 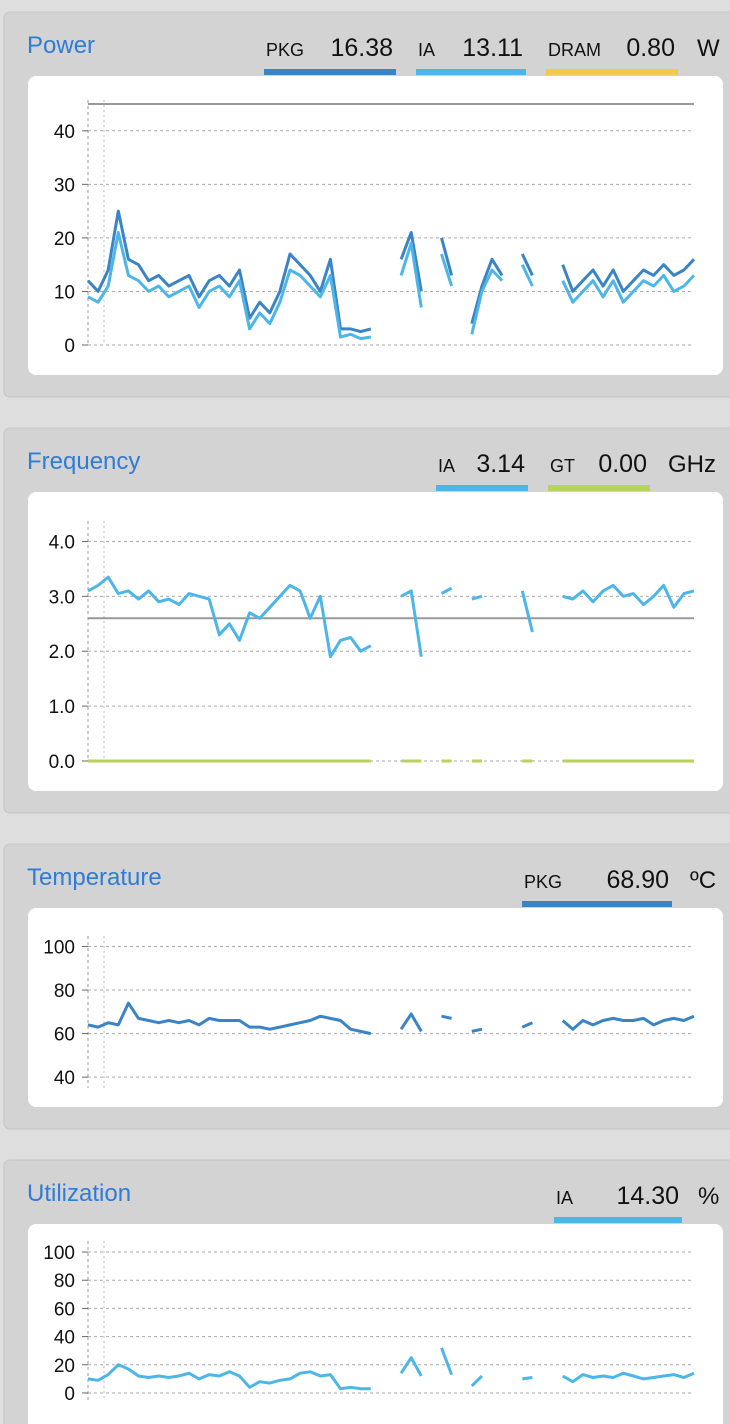 What do you see at coordinates (62, 652) in the screenshot?
I see `y-tick-label: 2.0` at bounding box center [62, 652].